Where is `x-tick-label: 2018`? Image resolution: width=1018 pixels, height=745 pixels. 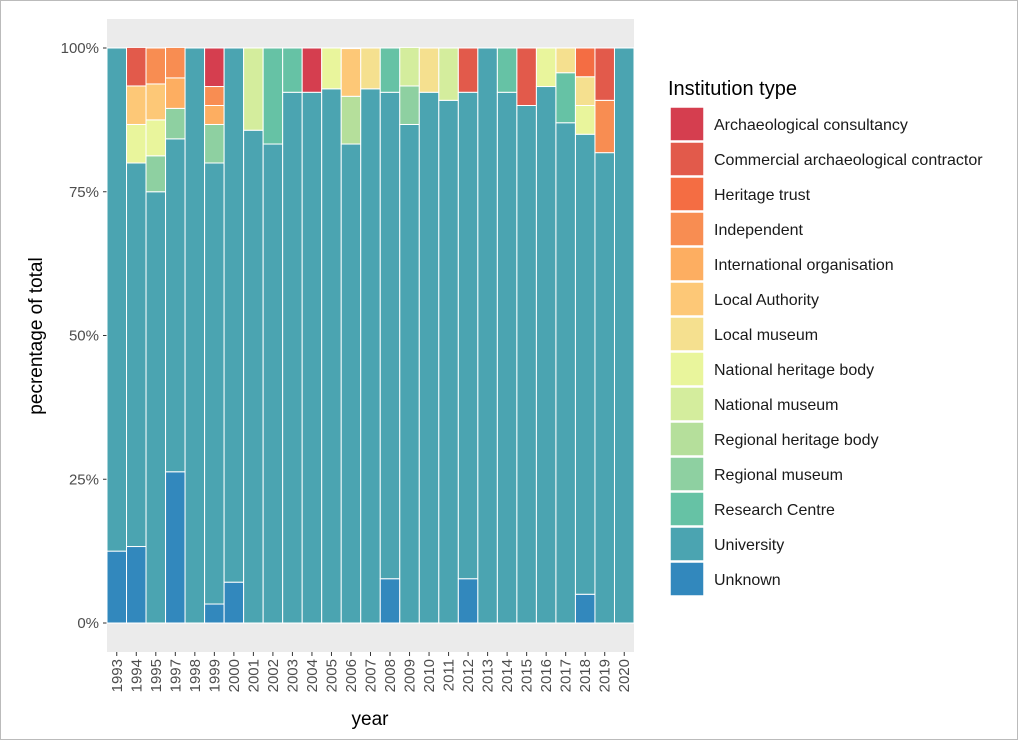 x-tick-label: 2018 is located at coordinates (585, 675).